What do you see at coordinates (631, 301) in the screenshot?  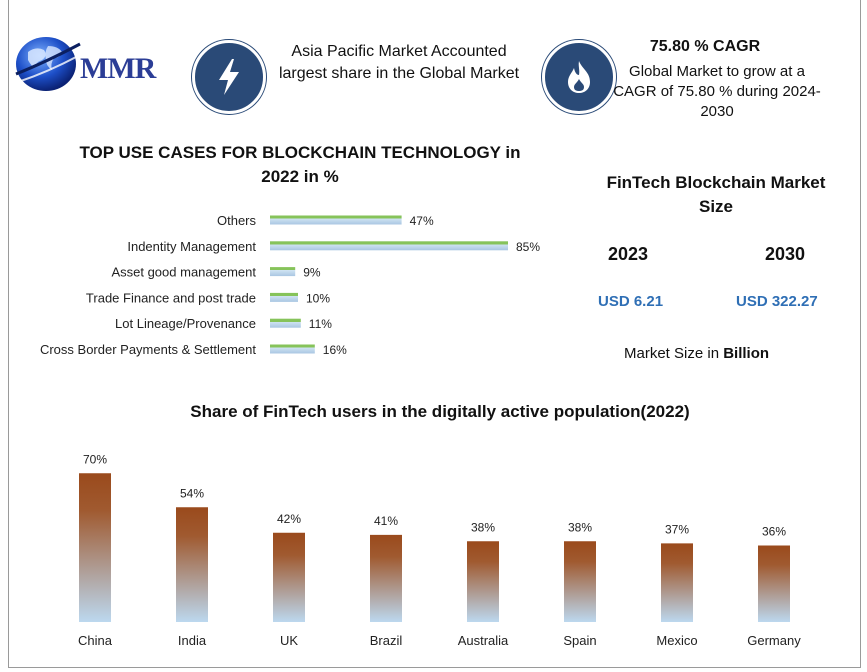 I see `market-value-2023: USD 6.21` at bounding box center [631, 301].